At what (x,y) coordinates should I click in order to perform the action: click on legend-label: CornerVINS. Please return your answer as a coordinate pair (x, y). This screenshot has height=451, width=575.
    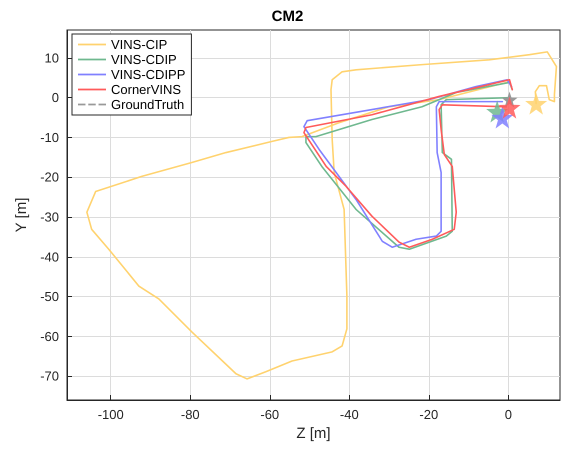
    Looking at the image, I should click on (146, 89).